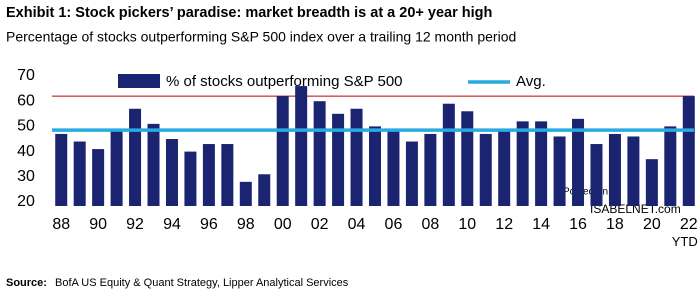 This screenshot has width=700, height=300. What do you see at coordinates (320, 224) in the screenshot?
I see `x-tick-label: 02` at bounding box center [320, 224].